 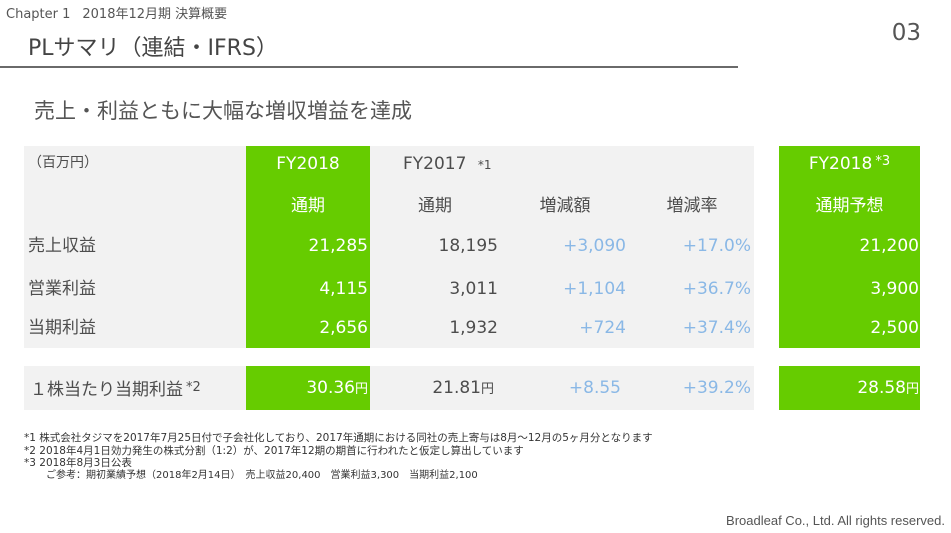 I want to click on forecast-header: FY2018 *3, so click(x=849, y=163).